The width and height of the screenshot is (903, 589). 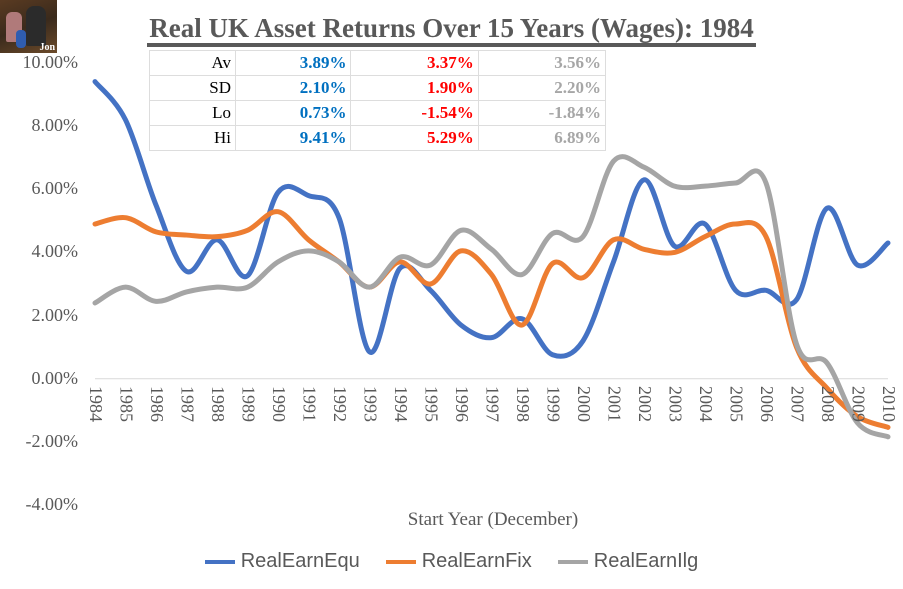 What do you see at coordinates (414, 138) in the screenshot?
I see `stats-cell-fix: 5.29%` at bounding box center [414, 138].